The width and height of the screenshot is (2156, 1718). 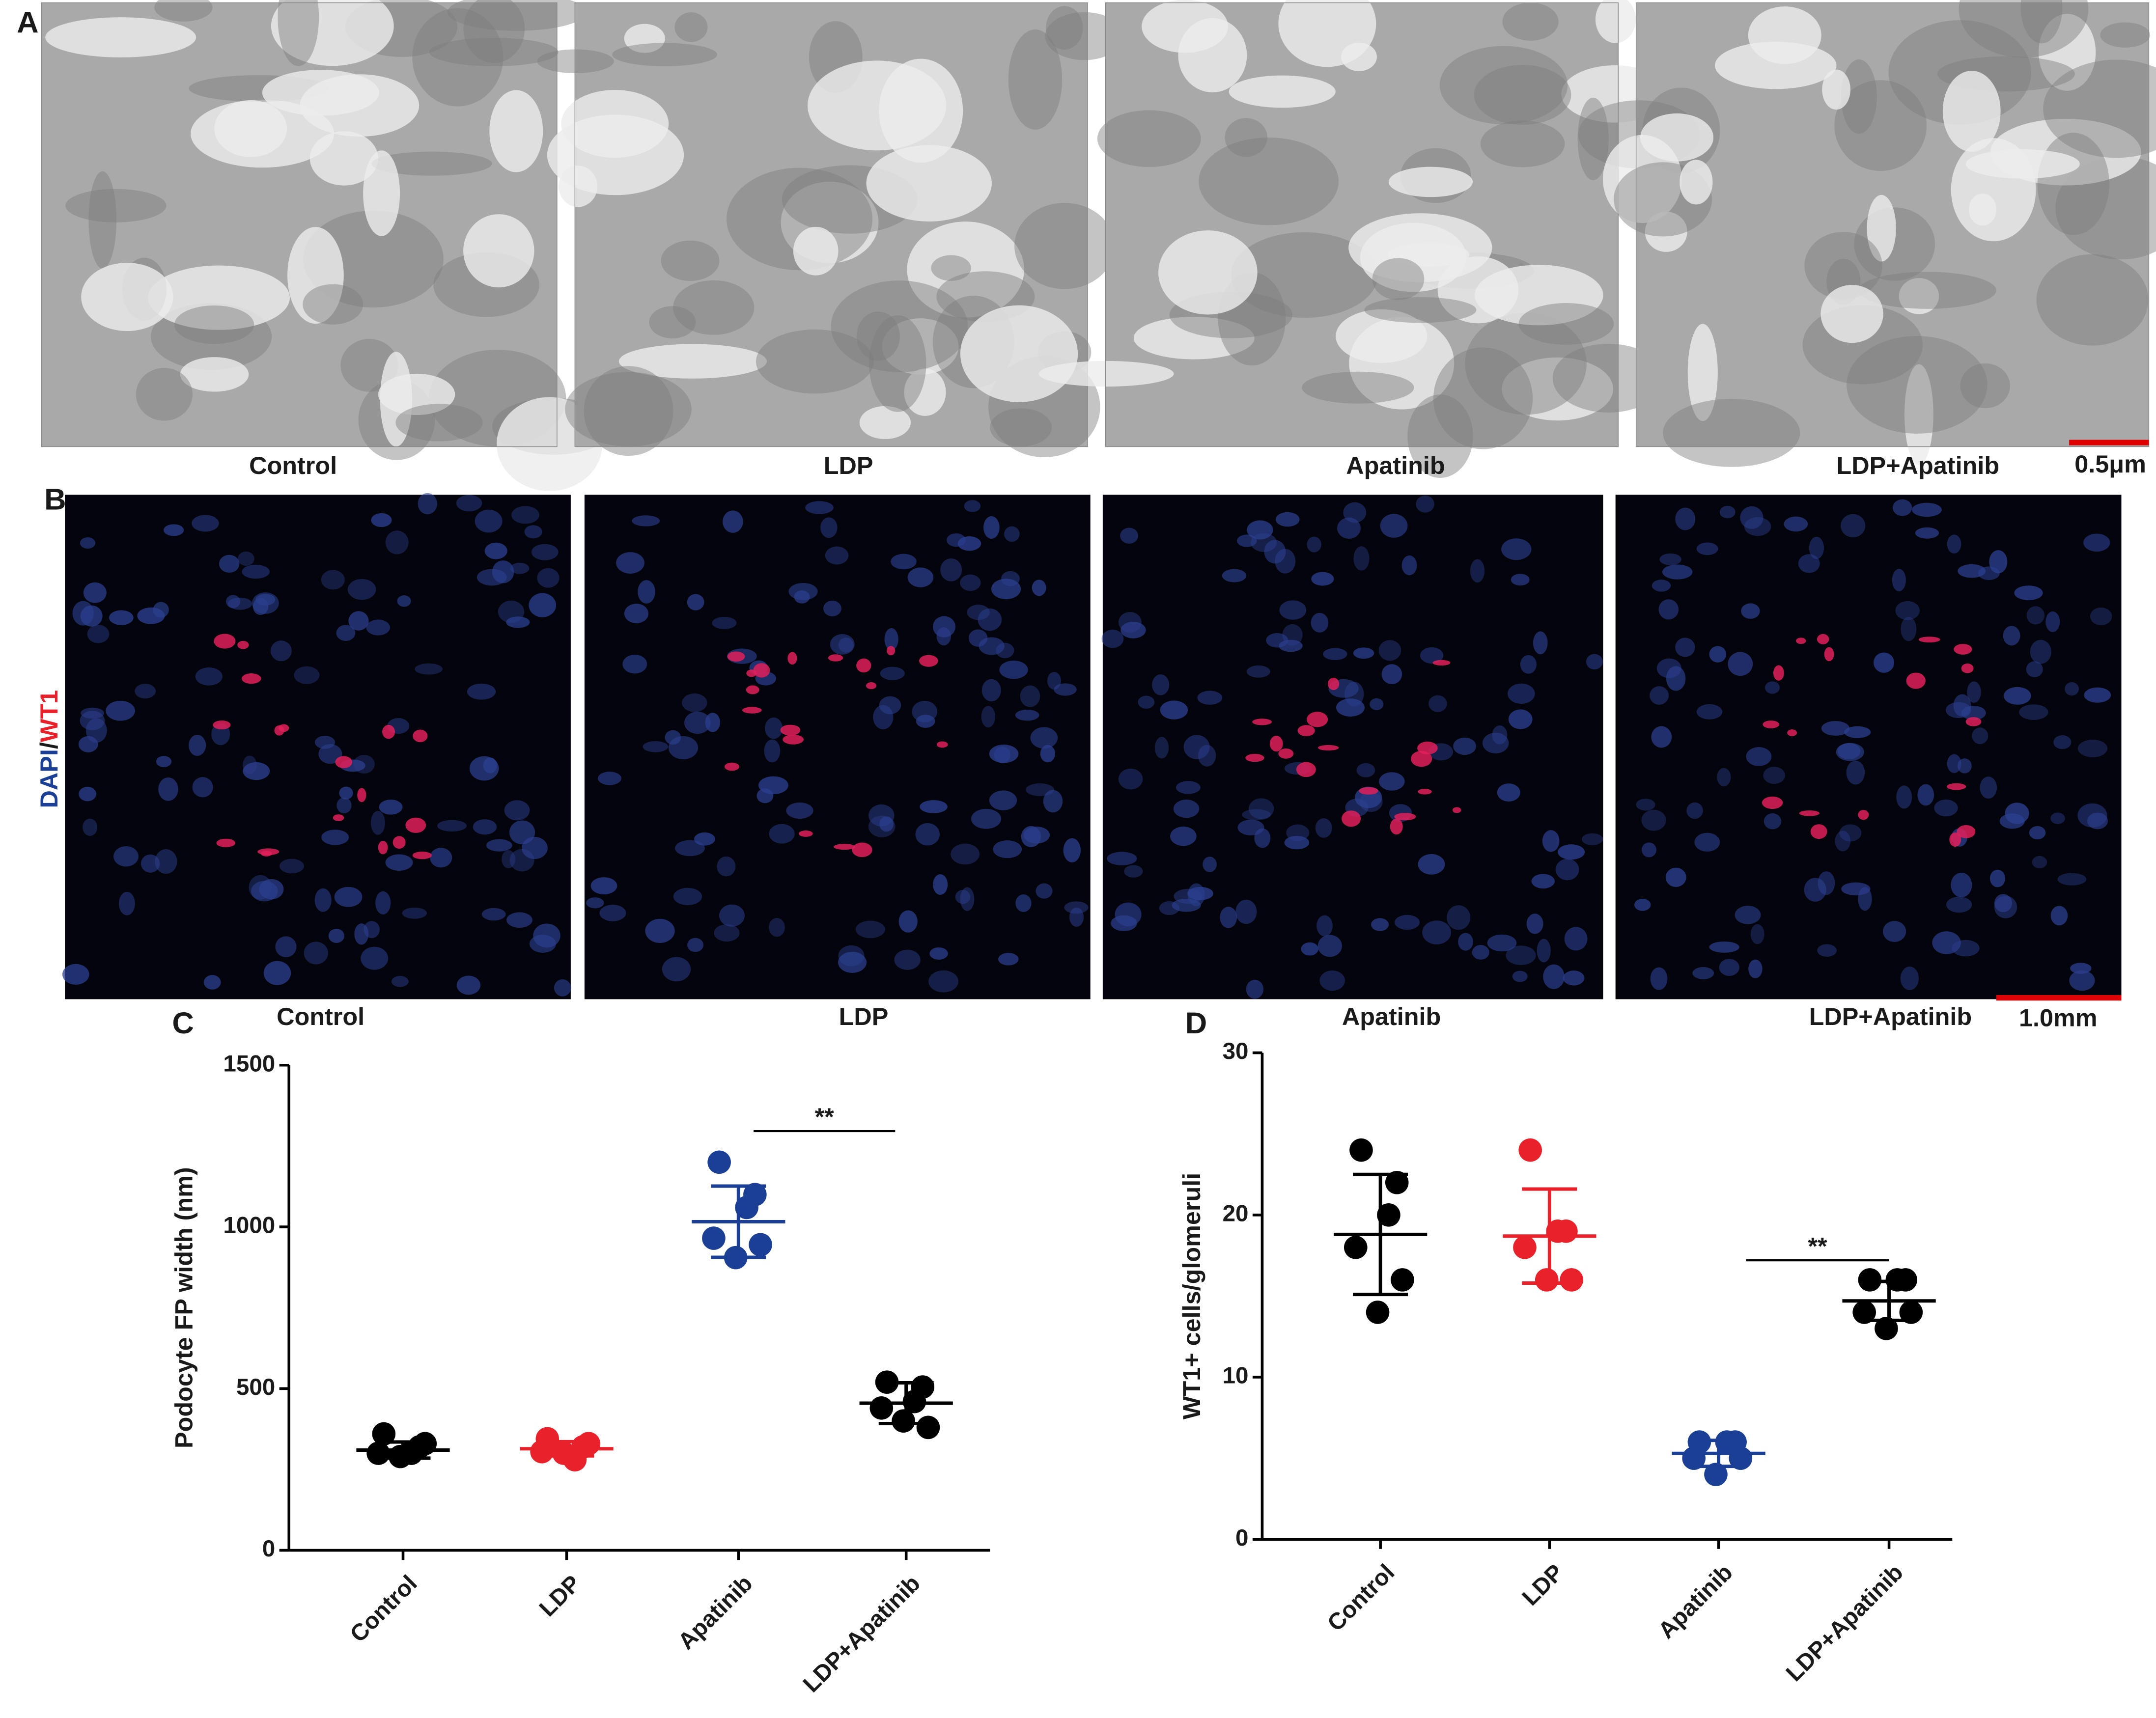 I want to click on if-image, so click(x=837, y=747).